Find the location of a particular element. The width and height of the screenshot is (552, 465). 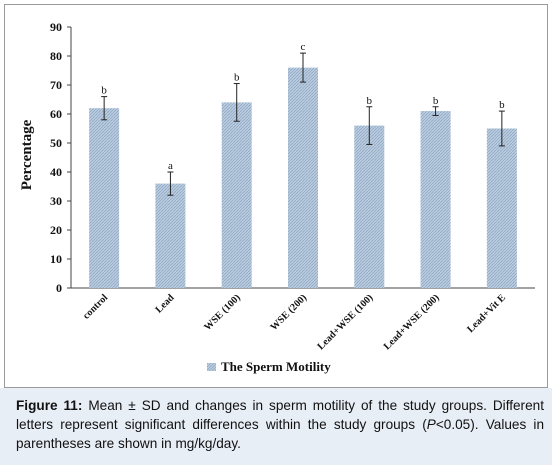

x-tick-label: Lead+WSE (200) is located at coordinates (412, 322).